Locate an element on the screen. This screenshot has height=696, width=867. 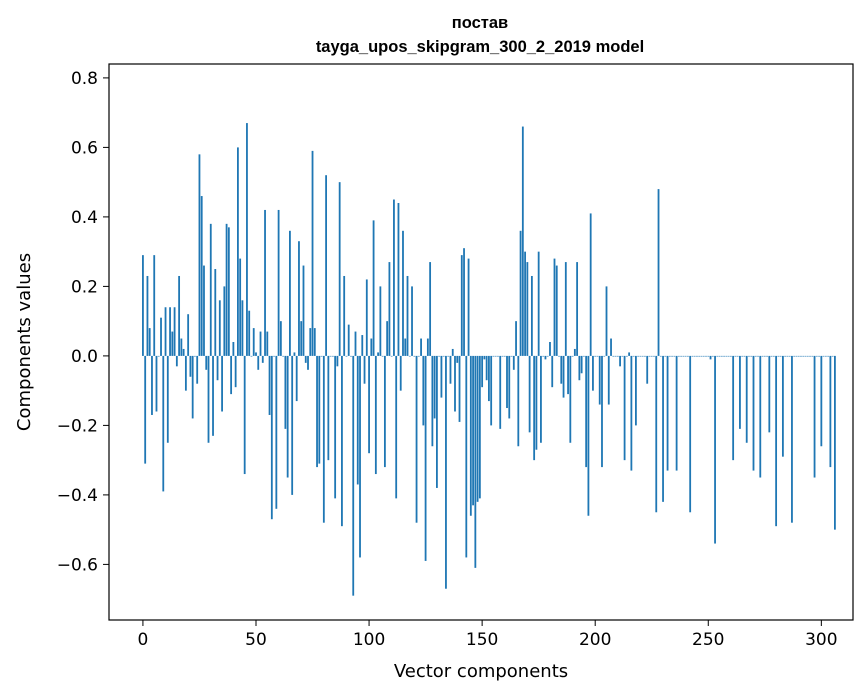
y-tick-label: −0.4 is located at coordinates (77, 496).